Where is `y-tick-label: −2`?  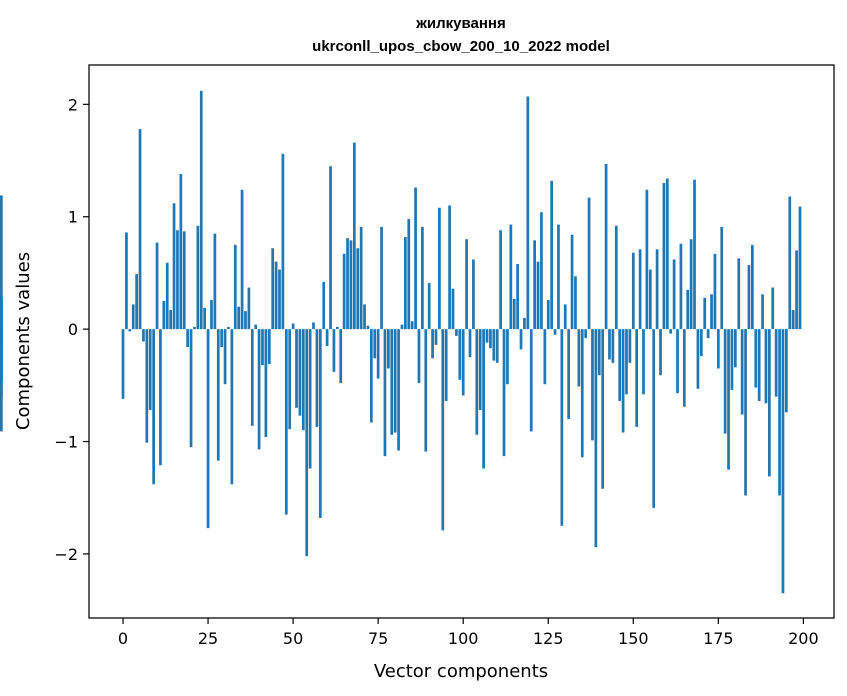 y-tick-label: −2 is located at coordinates (66, 554).